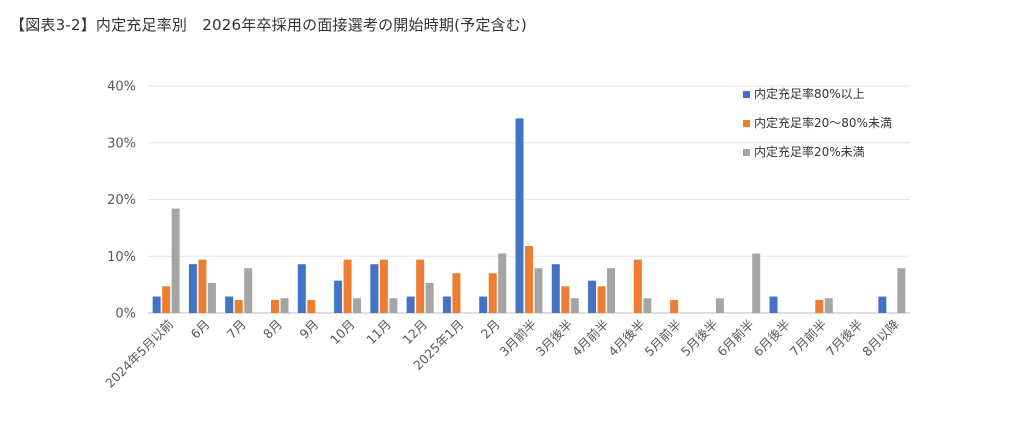 The width and height of the screenshot is (1024, 433). I want to click on x-tick-label: 7月後半, so click(844, 338).